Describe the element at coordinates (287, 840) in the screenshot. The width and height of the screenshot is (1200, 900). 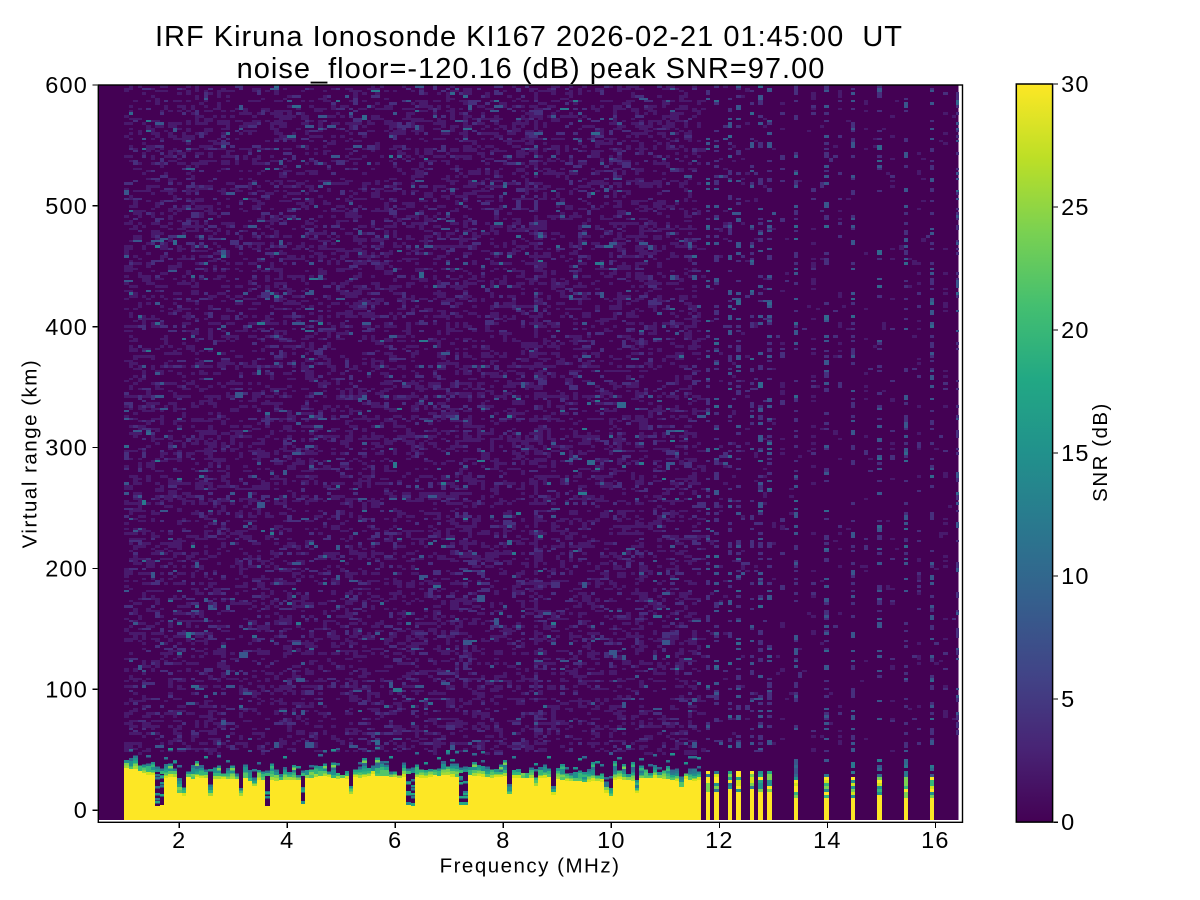
I see `svg-text: 4` at that location.